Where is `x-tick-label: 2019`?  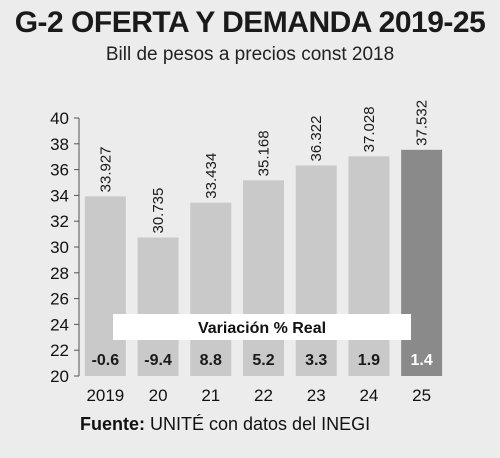
x-tick-label: 2019 is located at coordinates (105, 395).